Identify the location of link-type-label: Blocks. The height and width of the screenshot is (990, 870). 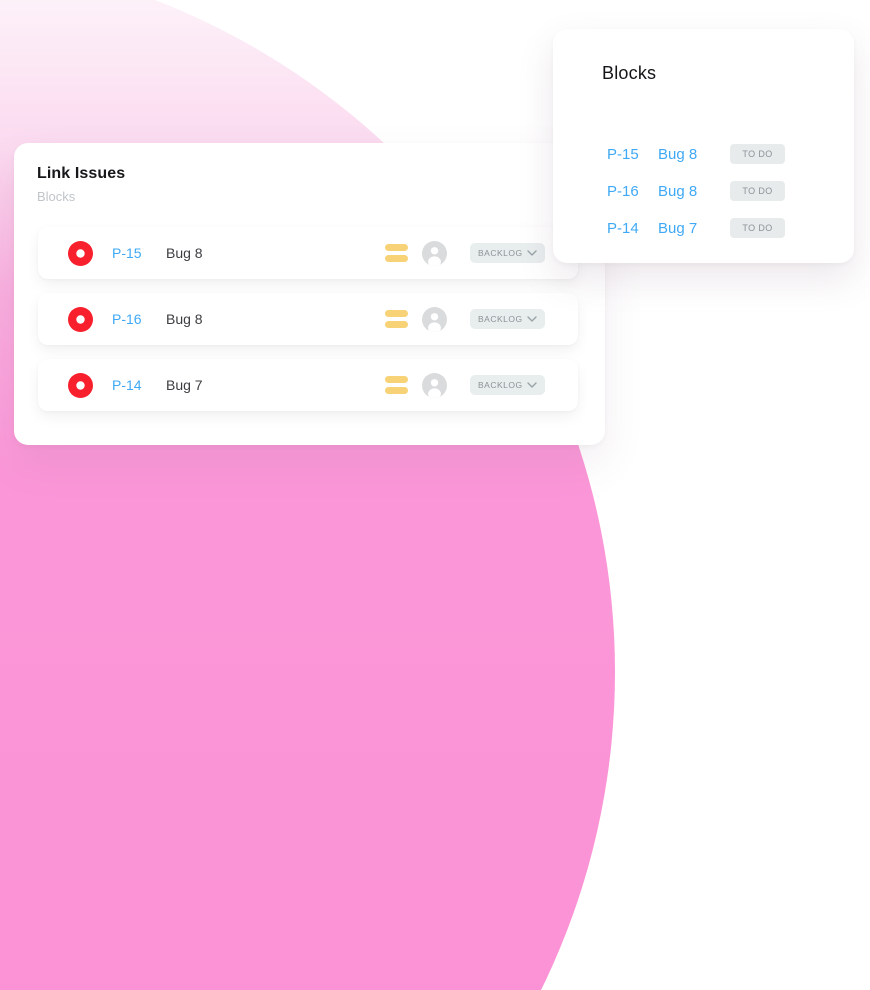
(56, 196).